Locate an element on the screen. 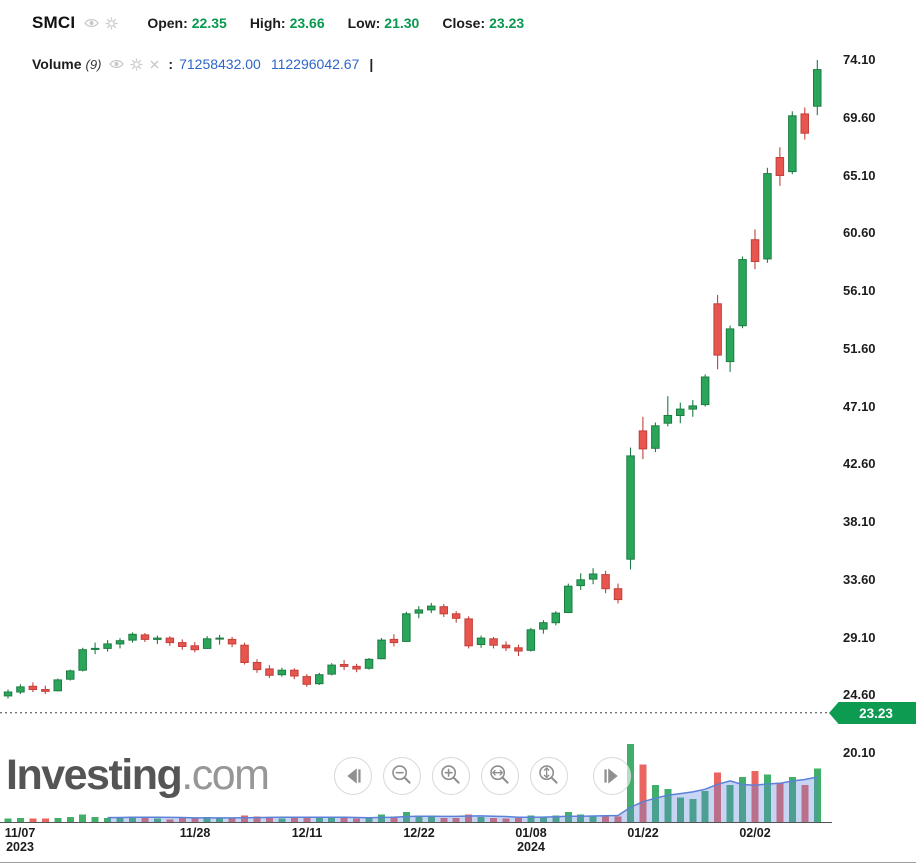  pan-left-icon is located at coordinates (354, 776).